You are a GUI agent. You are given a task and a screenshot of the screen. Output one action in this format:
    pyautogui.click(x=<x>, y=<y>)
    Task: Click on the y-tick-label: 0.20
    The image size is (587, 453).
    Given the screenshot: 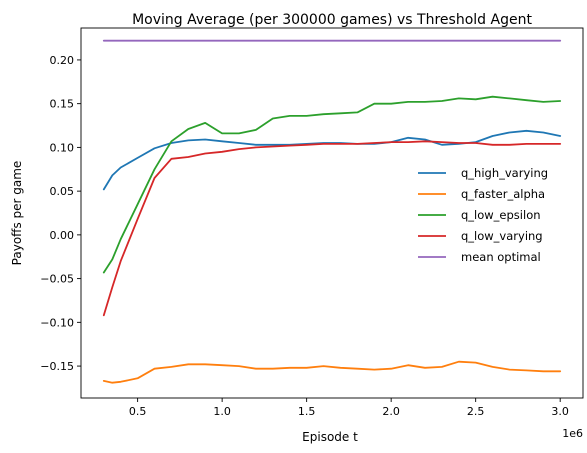 What is the action you would take?
    pyautogui.click(x=62, y=60)
    